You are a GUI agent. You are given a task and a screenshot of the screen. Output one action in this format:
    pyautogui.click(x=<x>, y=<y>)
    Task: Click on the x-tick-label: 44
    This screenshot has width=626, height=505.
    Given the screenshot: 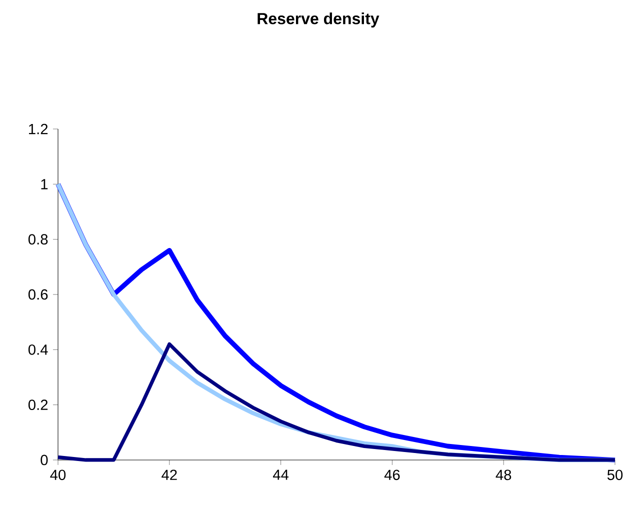 What is the action you would take?
    pyautogui.click(x=280, y=475)
    